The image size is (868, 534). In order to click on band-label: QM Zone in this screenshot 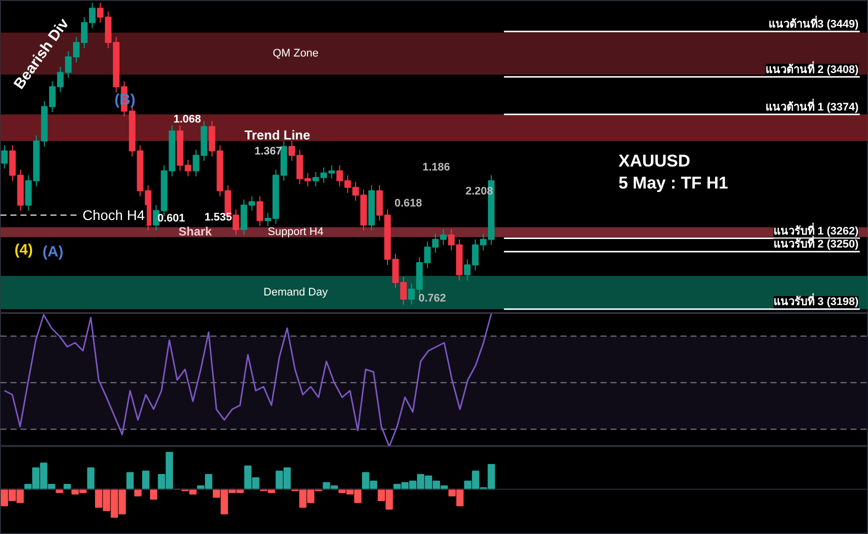, I will do `click(295, 54)`.